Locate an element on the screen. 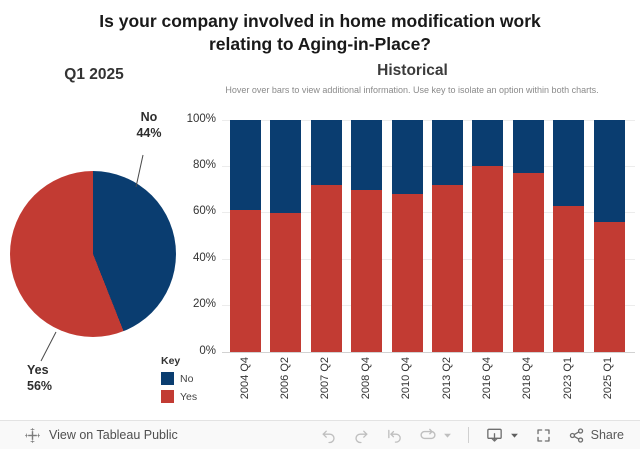  x-axis-tick-label: 2010 Q4 is located at coordinates (406, 378).